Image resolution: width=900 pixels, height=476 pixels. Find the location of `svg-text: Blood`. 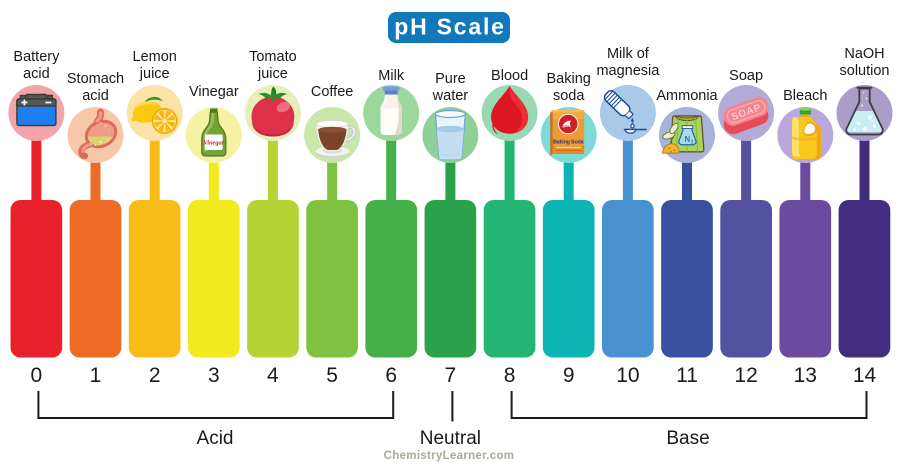

svg-text: Blood is located at coordinates (509, 76).